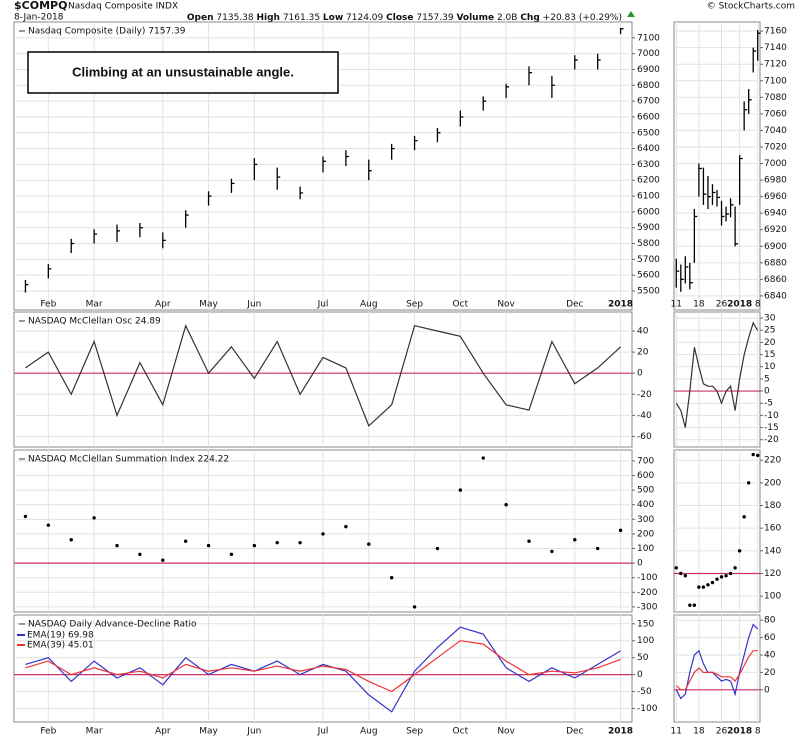 The image size is (800, 741). What do you see at coordinates (775, 32) in the screenshot?
I see `y-tick-label: 7160` at bounding box center [775, 32].